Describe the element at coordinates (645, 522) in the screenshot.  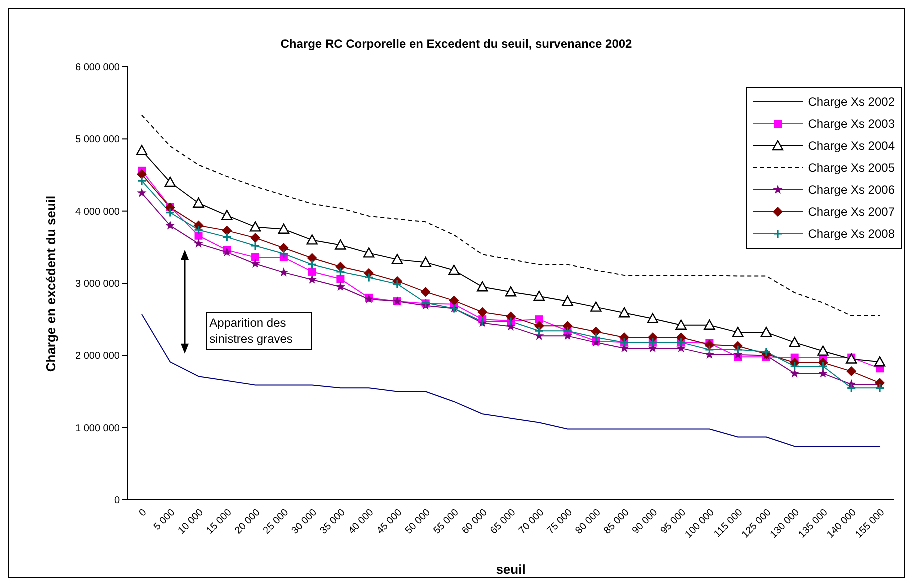
I see `x-tick-label: 90 000` at that location.